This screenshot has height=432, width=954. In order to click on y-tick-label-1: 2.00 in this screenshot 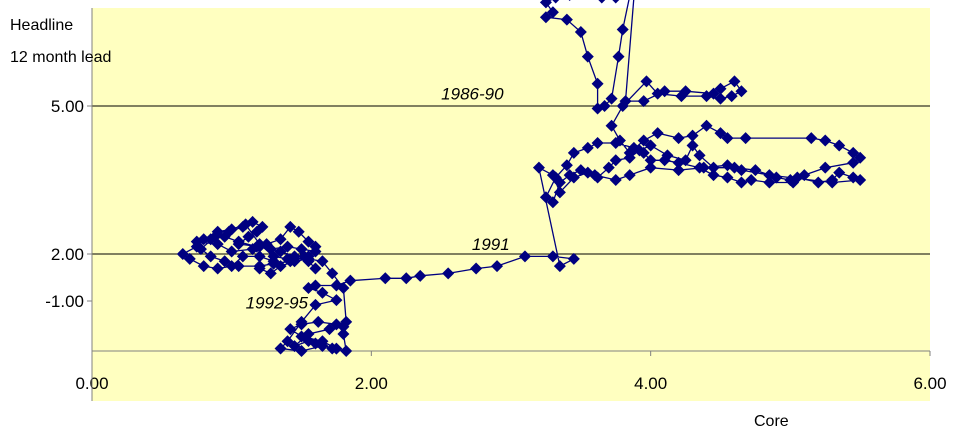, I will do `click(67, 254)`.